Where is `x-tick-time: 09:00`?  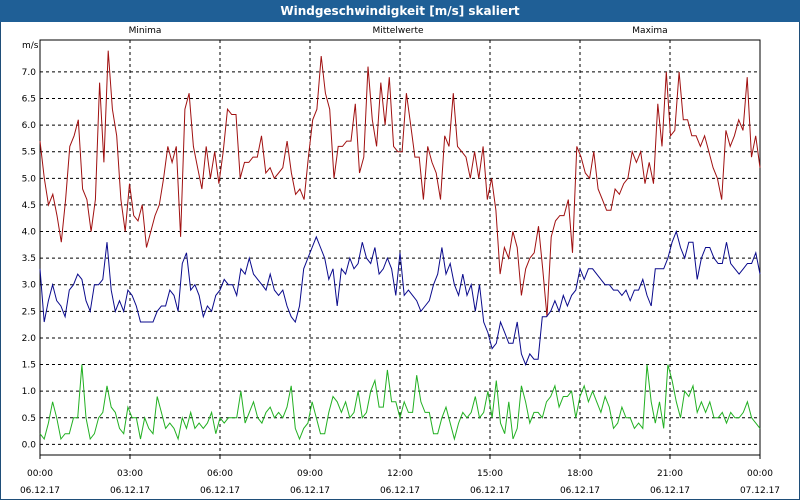
x-tick-time: 09:00 is located at coordinates (310, 474).